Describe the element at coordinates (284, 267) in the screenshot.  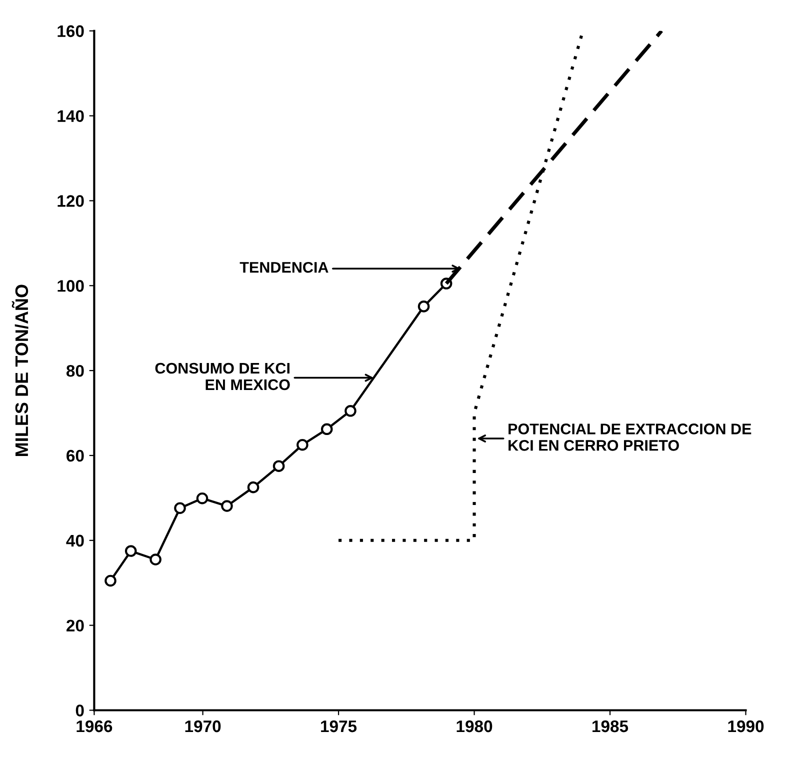
I see `annotation: TENDENCIA` at that location.